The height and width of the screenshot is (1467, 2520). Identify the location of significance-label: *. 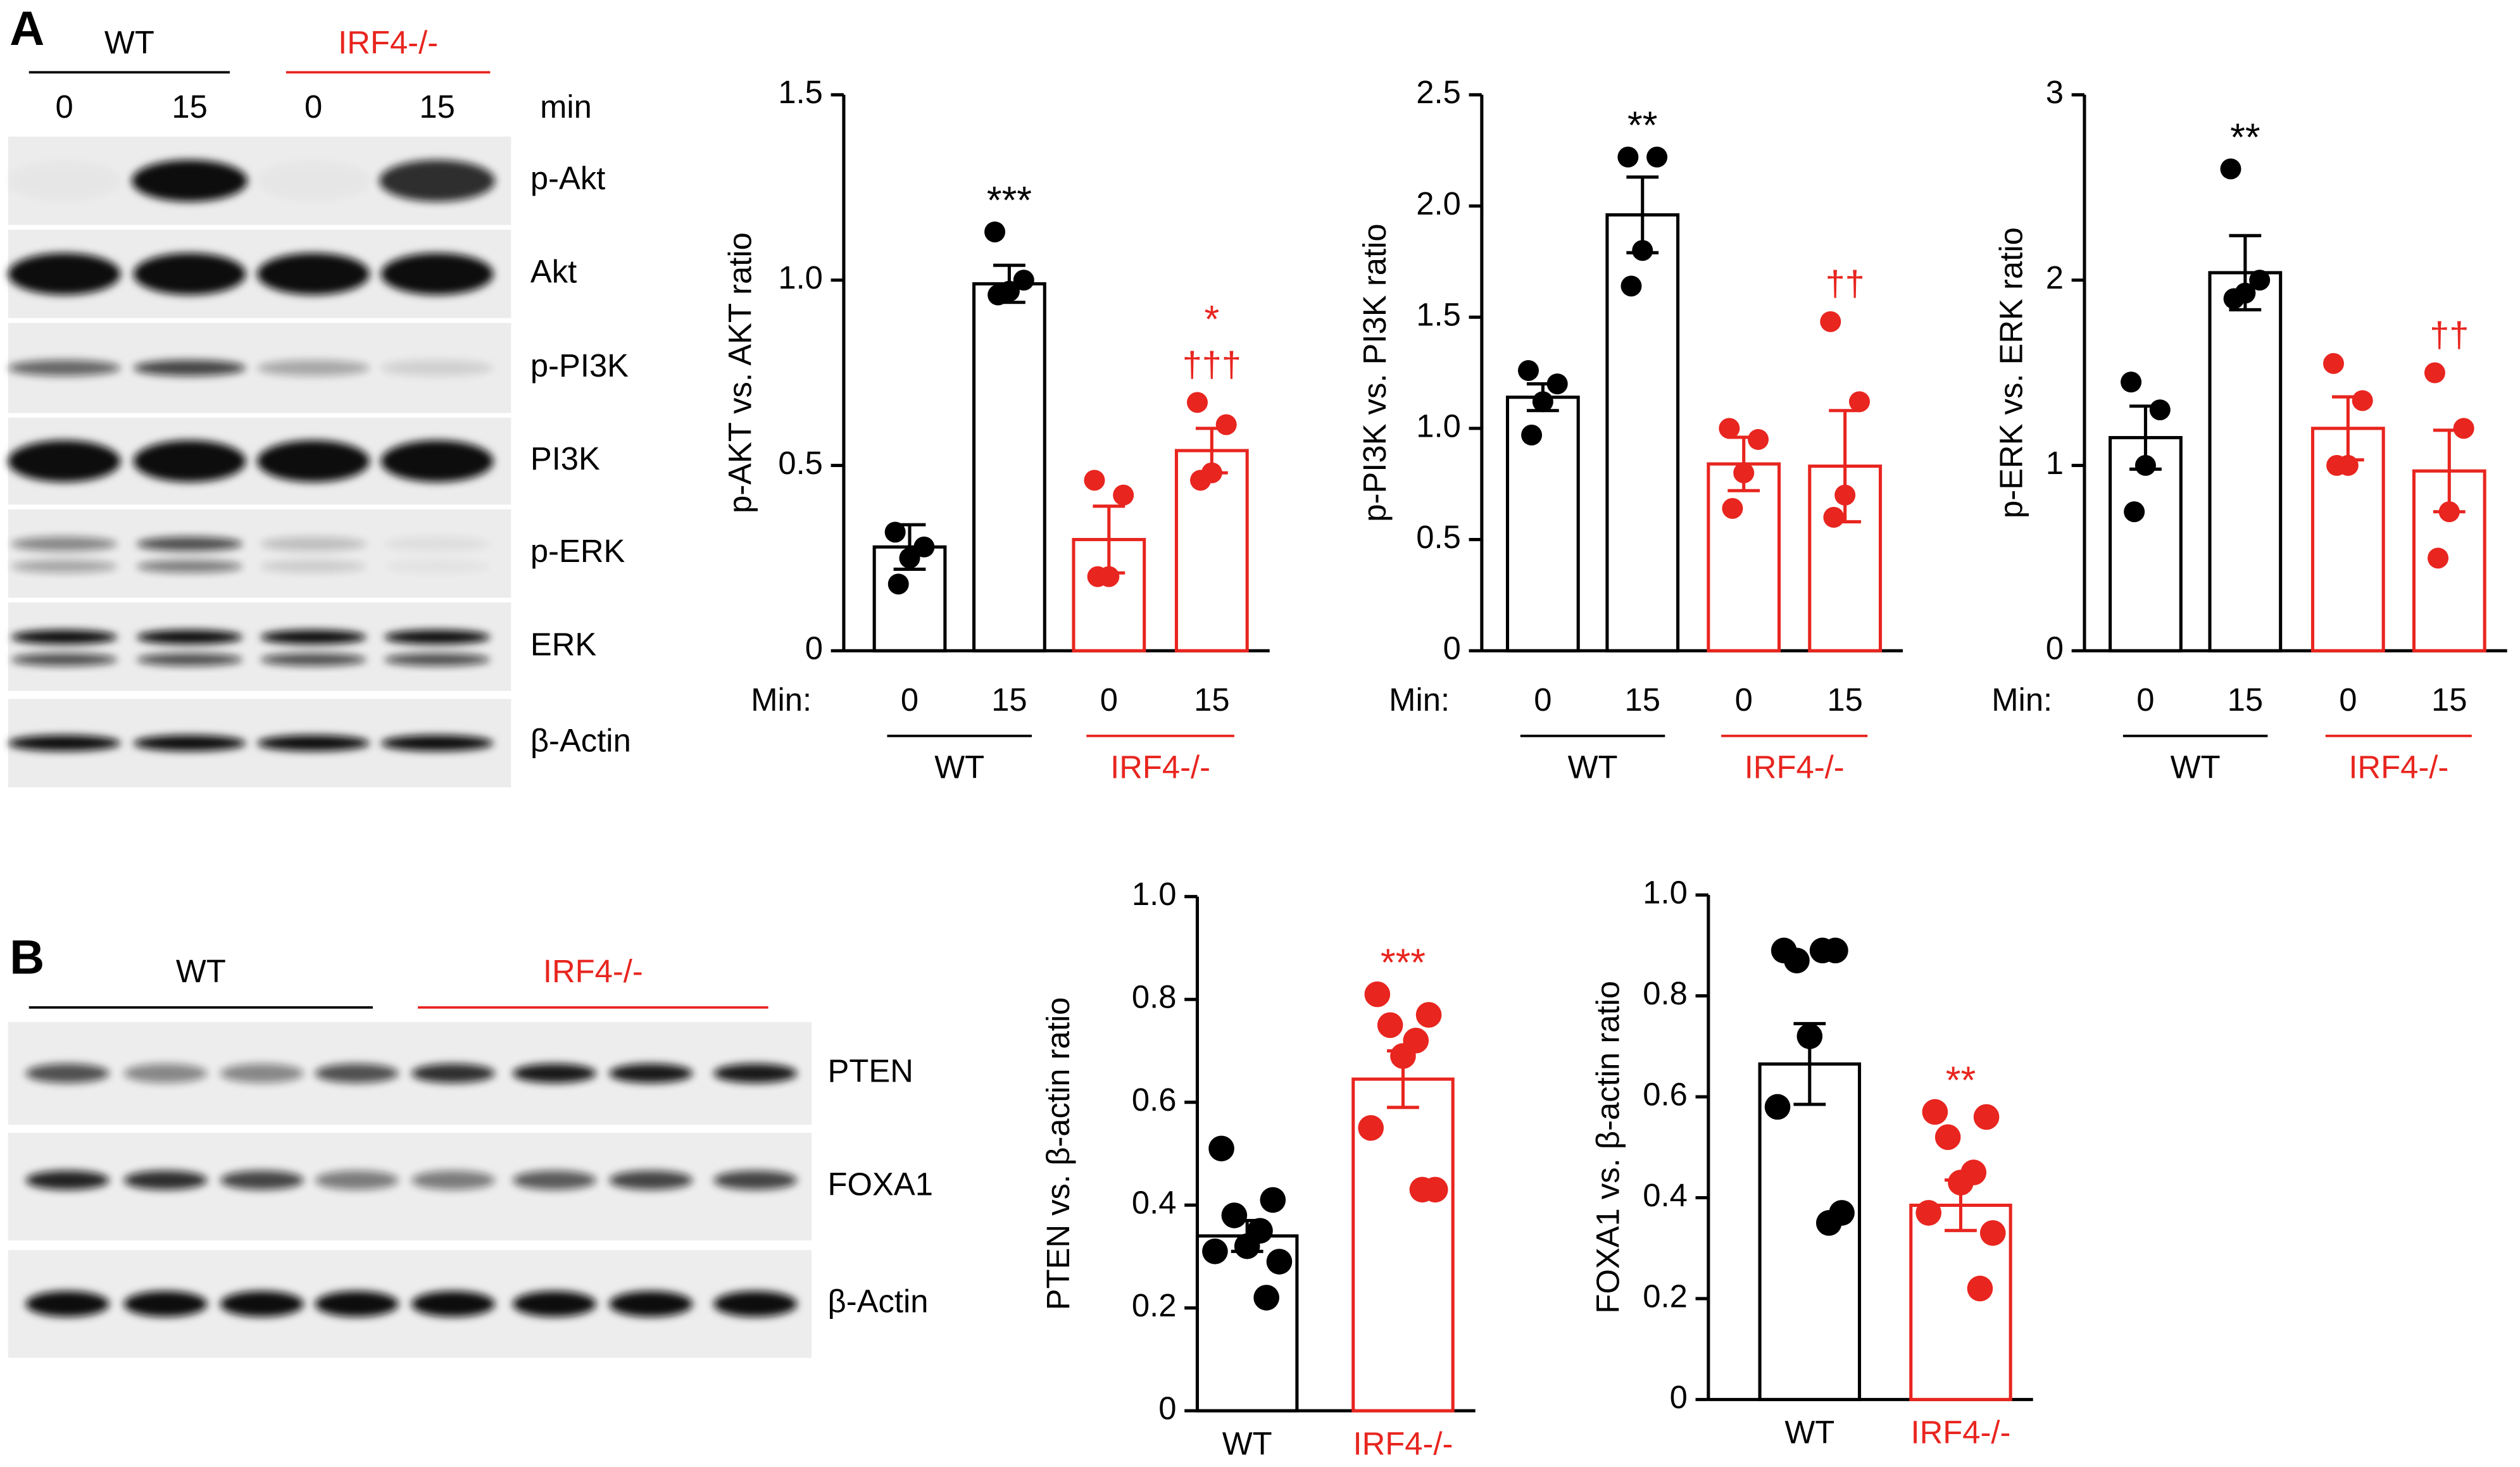
(1211, 318).